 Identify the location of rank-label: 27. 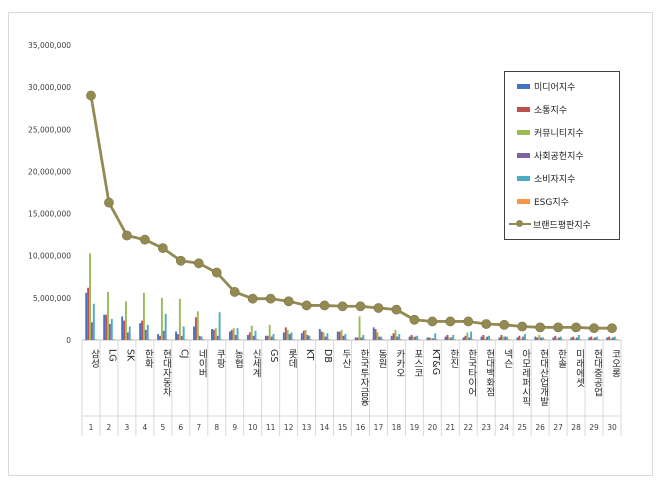
(558, 427).